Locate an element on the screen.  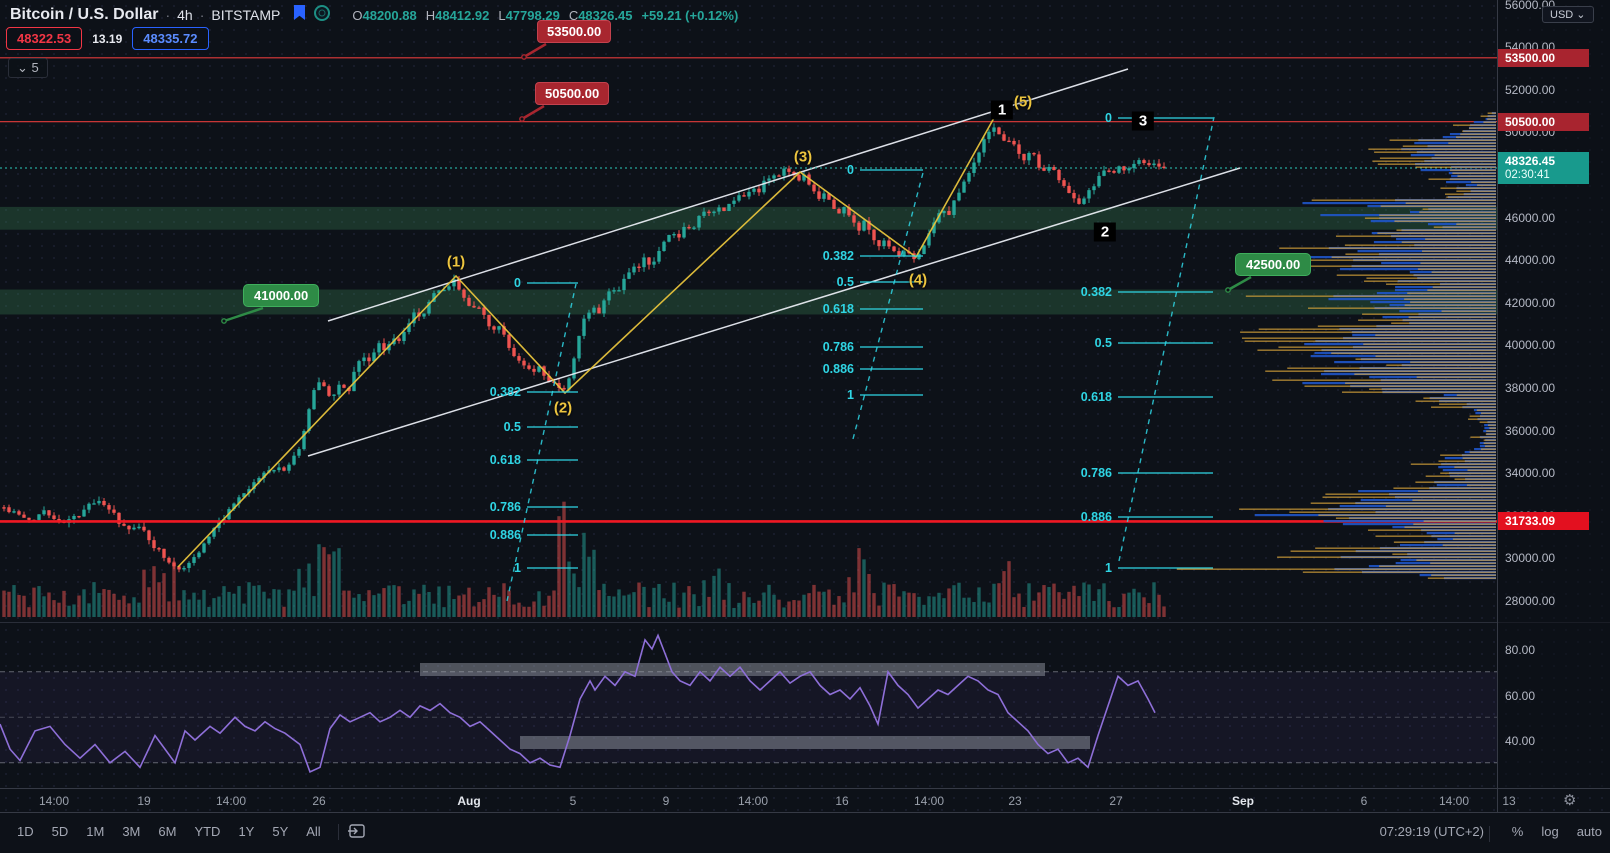
elliott-wave-label: (2) is located at coordinates (563, 408).